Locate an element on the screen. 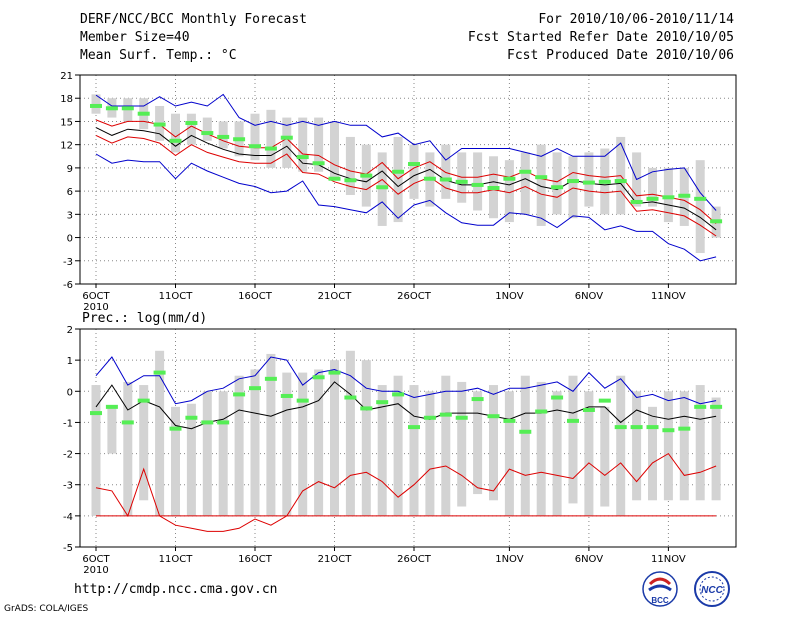  series-line-lower-spread is located at coordinates (406, 185).